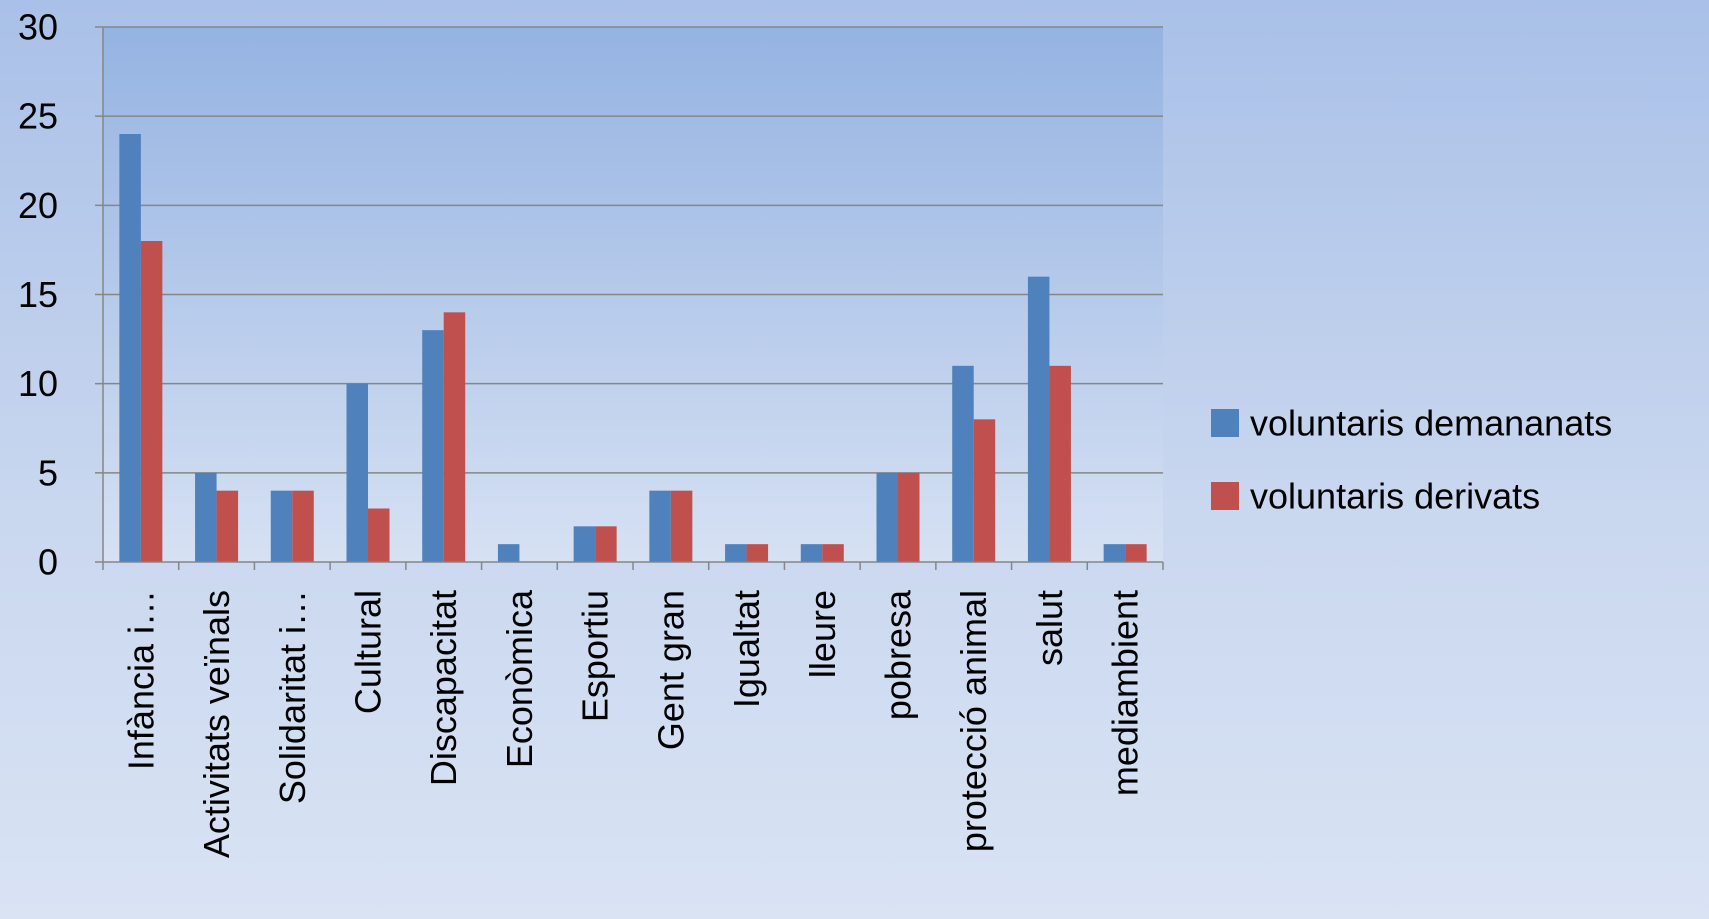  I want to click on x-tick-label: Igualtat, so click(746, 649).